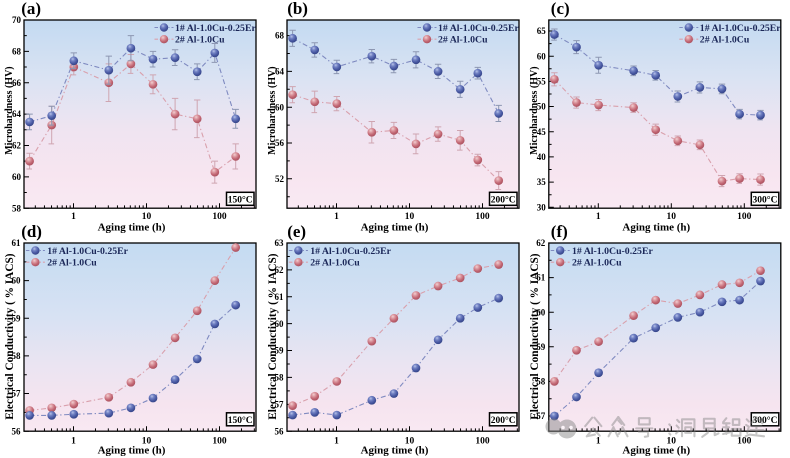 The image size is (790, 458). Describe the element at coordinates (296, 231) in the screenshot. I see `svg-text: (e)` at that location.